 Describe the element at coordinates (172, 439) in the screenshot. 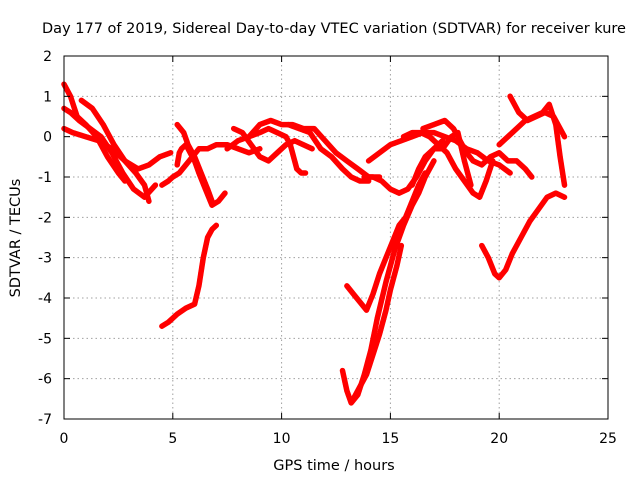

I see `x-tick-label: 5` at that location.